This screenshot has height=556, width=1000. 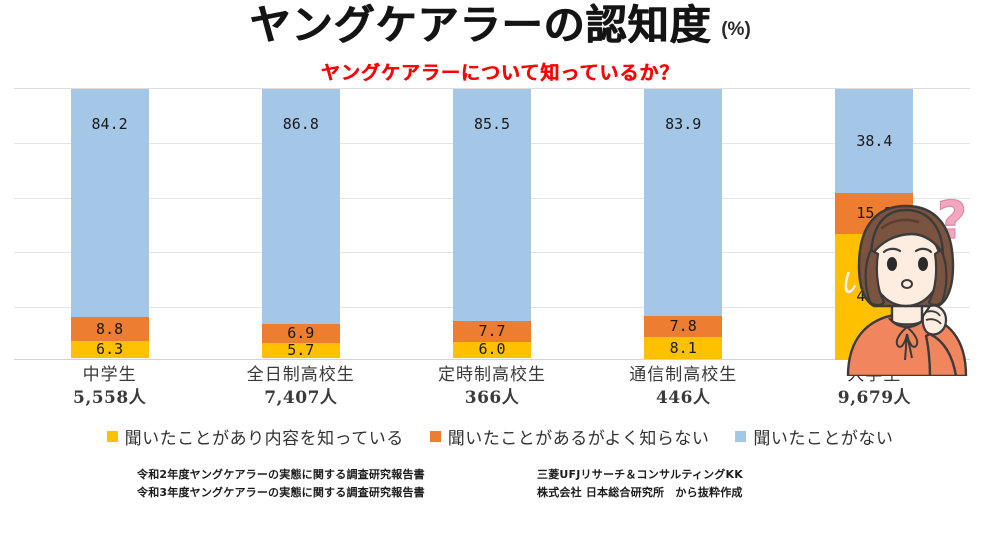 What do you see at coordinates (109, 397) in the screenshot?
I see `category-count: 5,558人` at bounding box center [109, 397].